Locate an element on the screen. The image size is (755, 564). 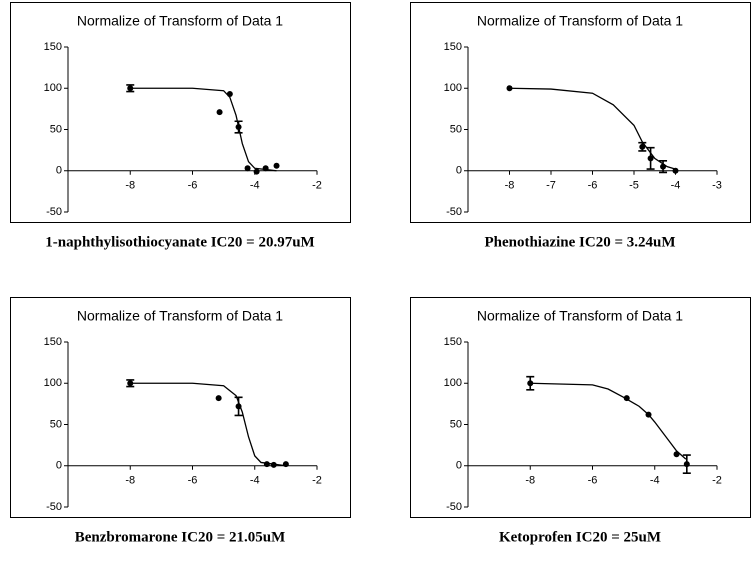
caption: Ketoprofen IC20 = 25uM is located at coordinates (580, 537).